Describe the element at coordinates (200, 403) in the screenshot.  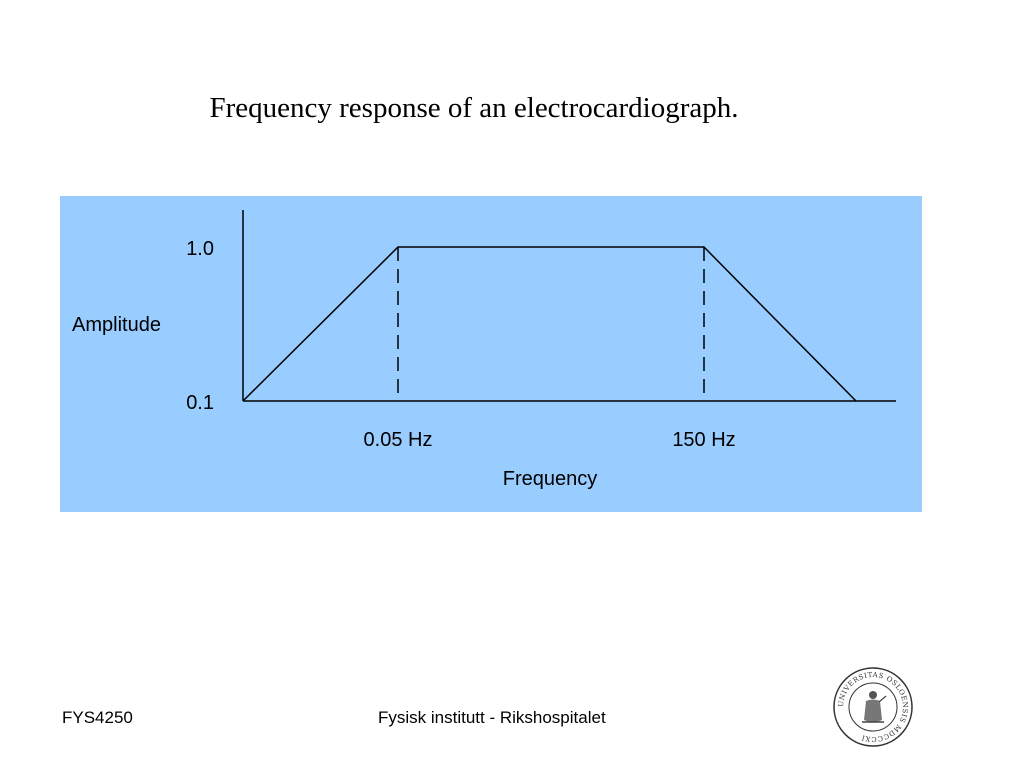
I see `y-tick-label-low: 0.1` at that location.